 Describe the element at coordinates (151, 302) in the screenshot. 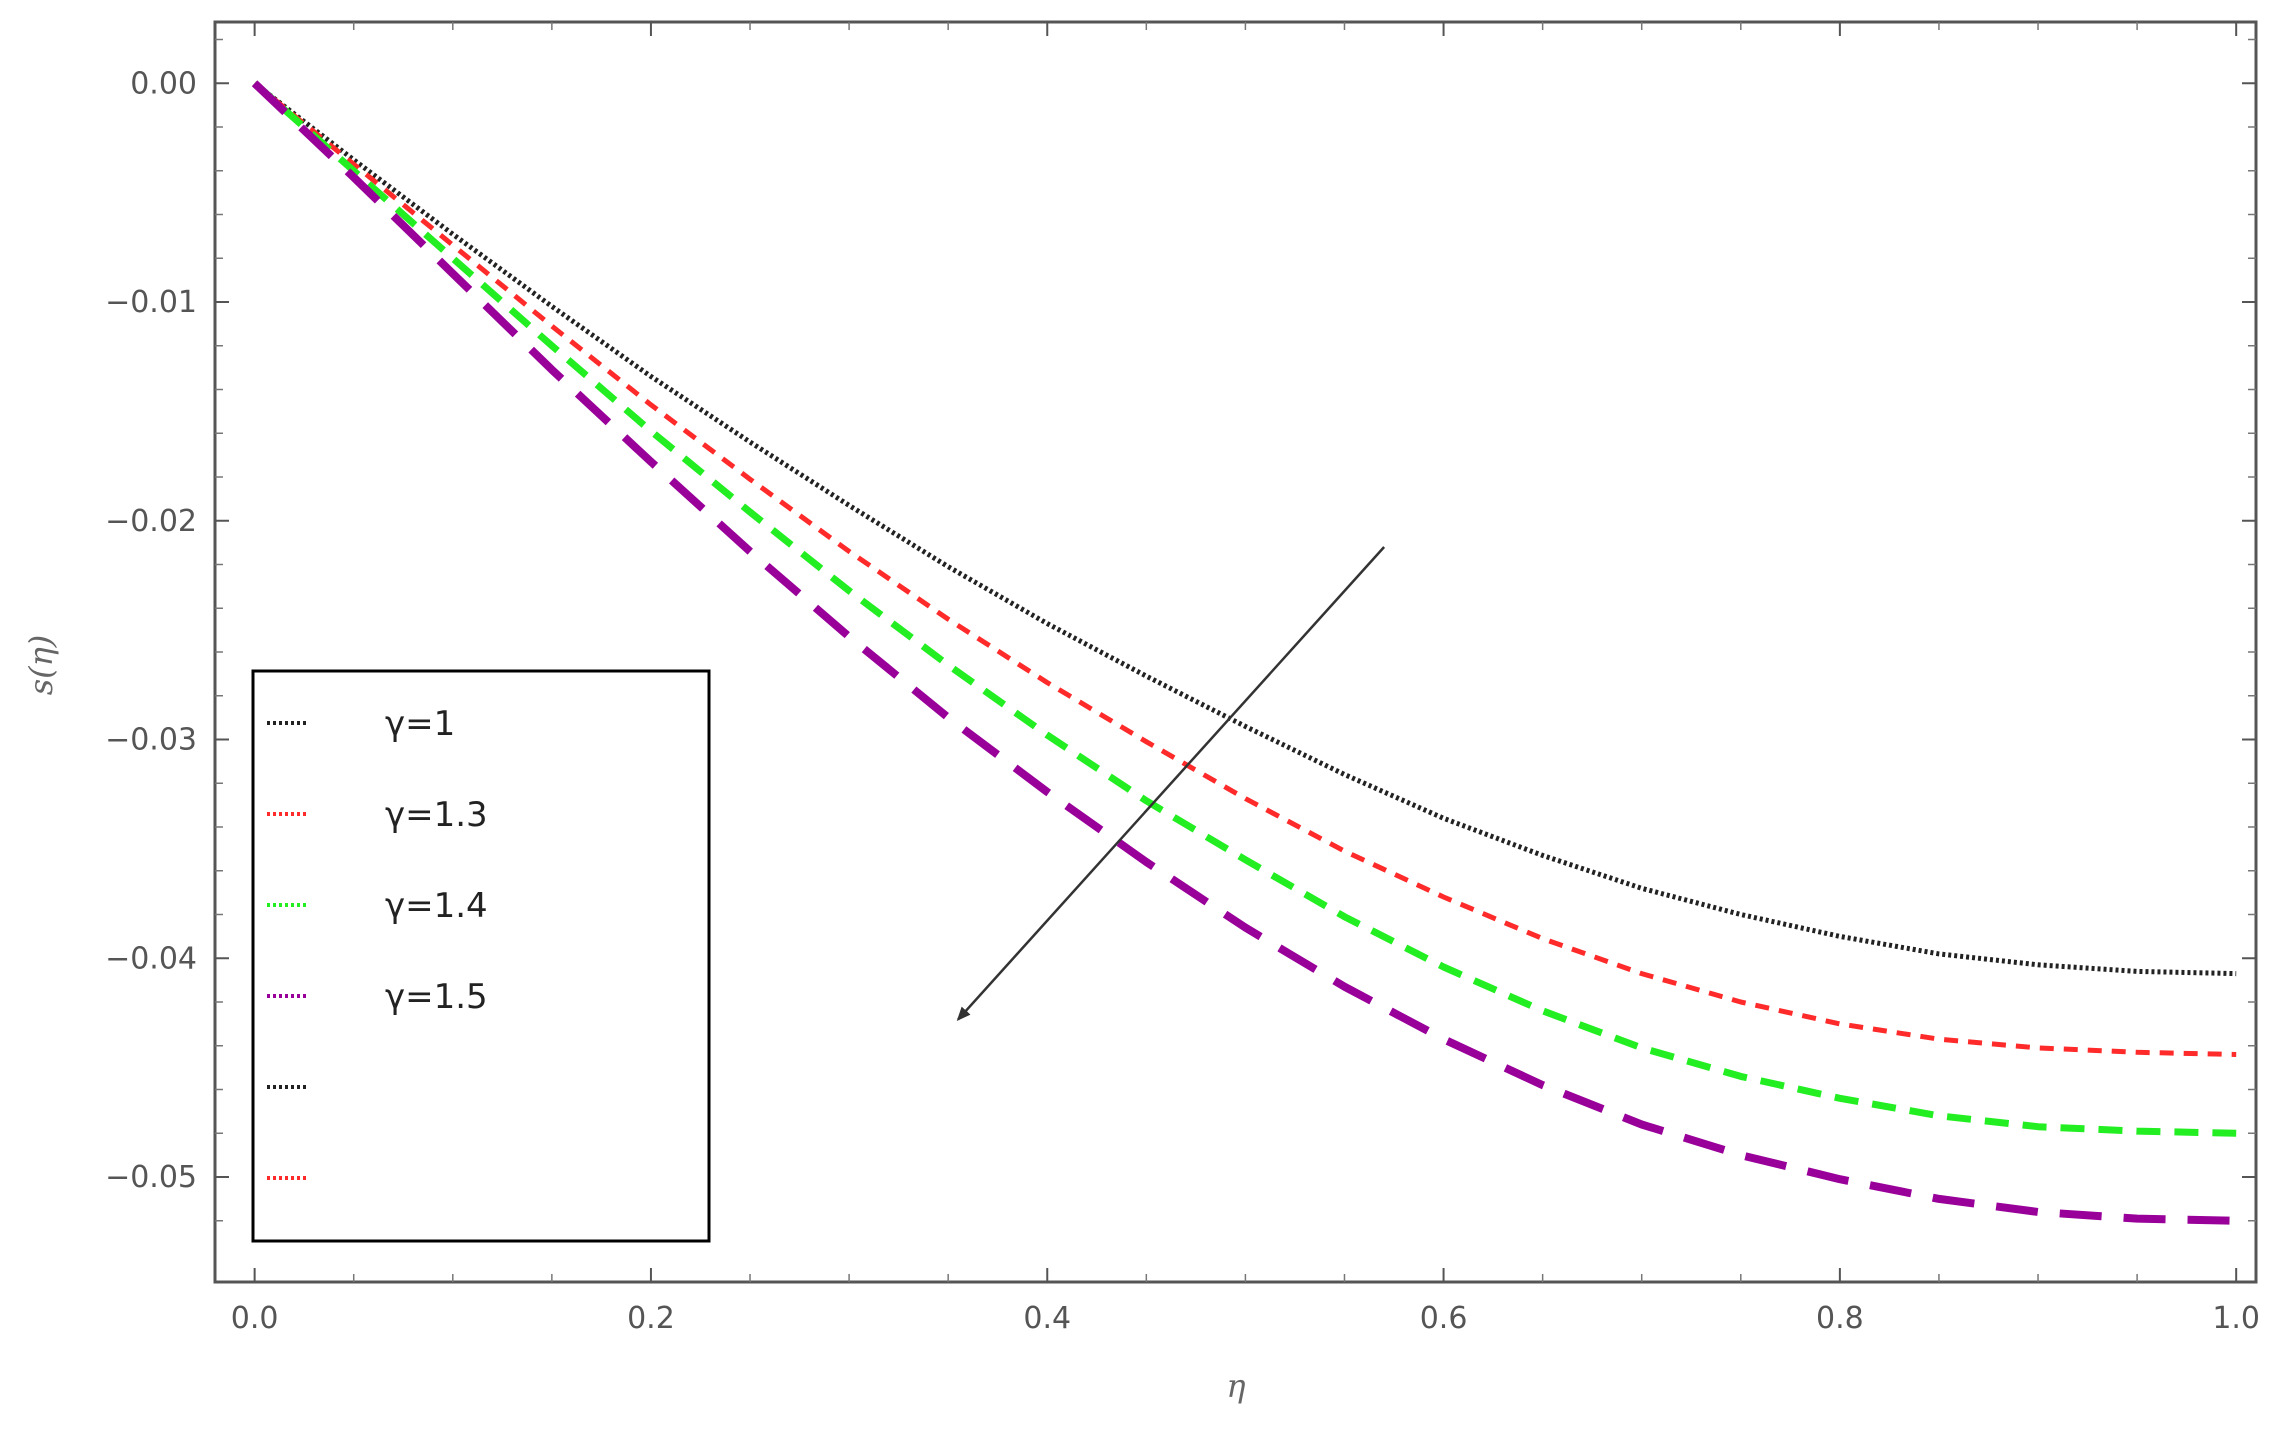

I see `y-tick-label: −0.01` at that location.